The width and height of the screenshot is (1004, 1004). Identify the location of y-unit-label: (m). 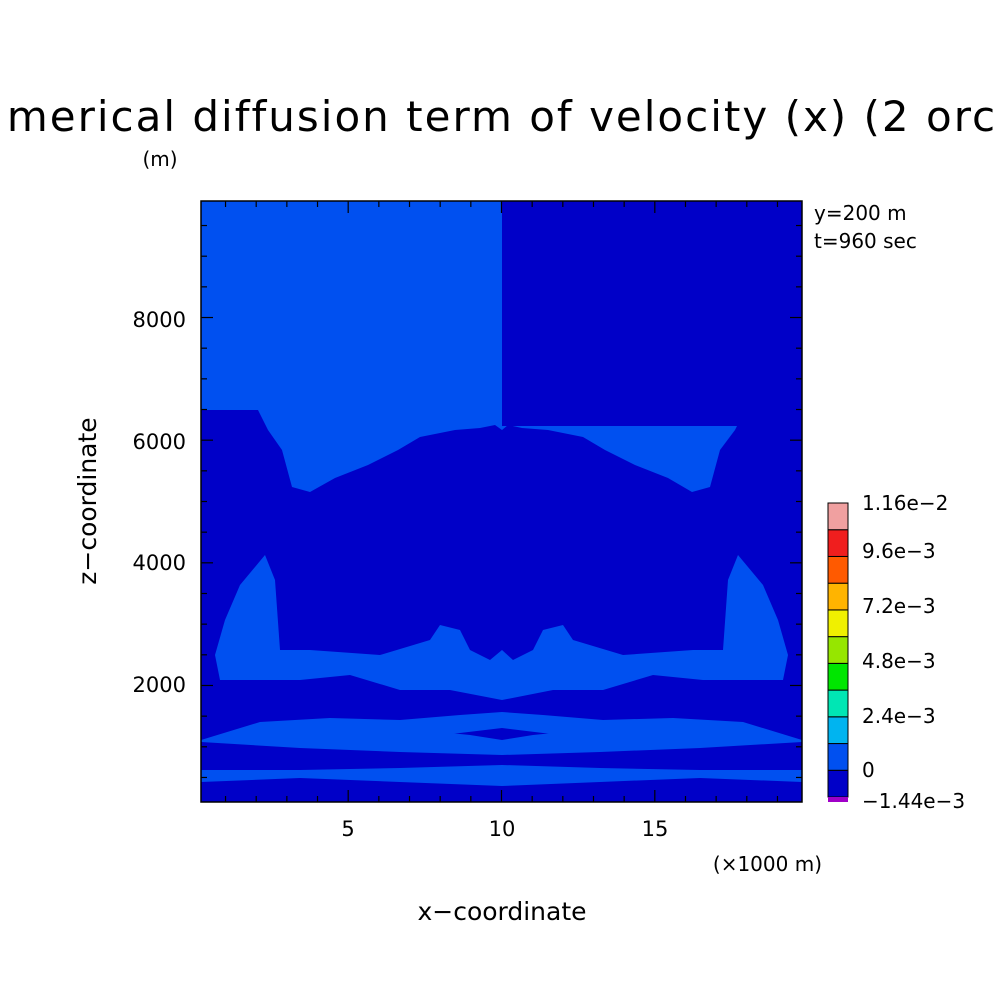
(159, 159).